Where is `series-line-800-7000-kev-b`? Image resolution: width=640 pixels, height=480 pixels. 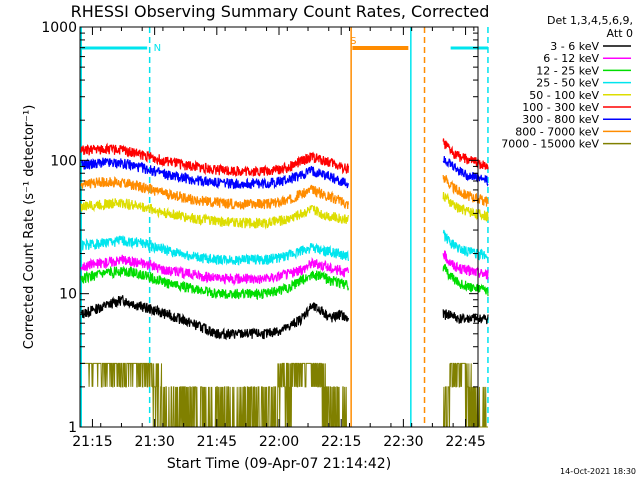 series-line-800-7000-kev-b is located at coordinates (465, 190).